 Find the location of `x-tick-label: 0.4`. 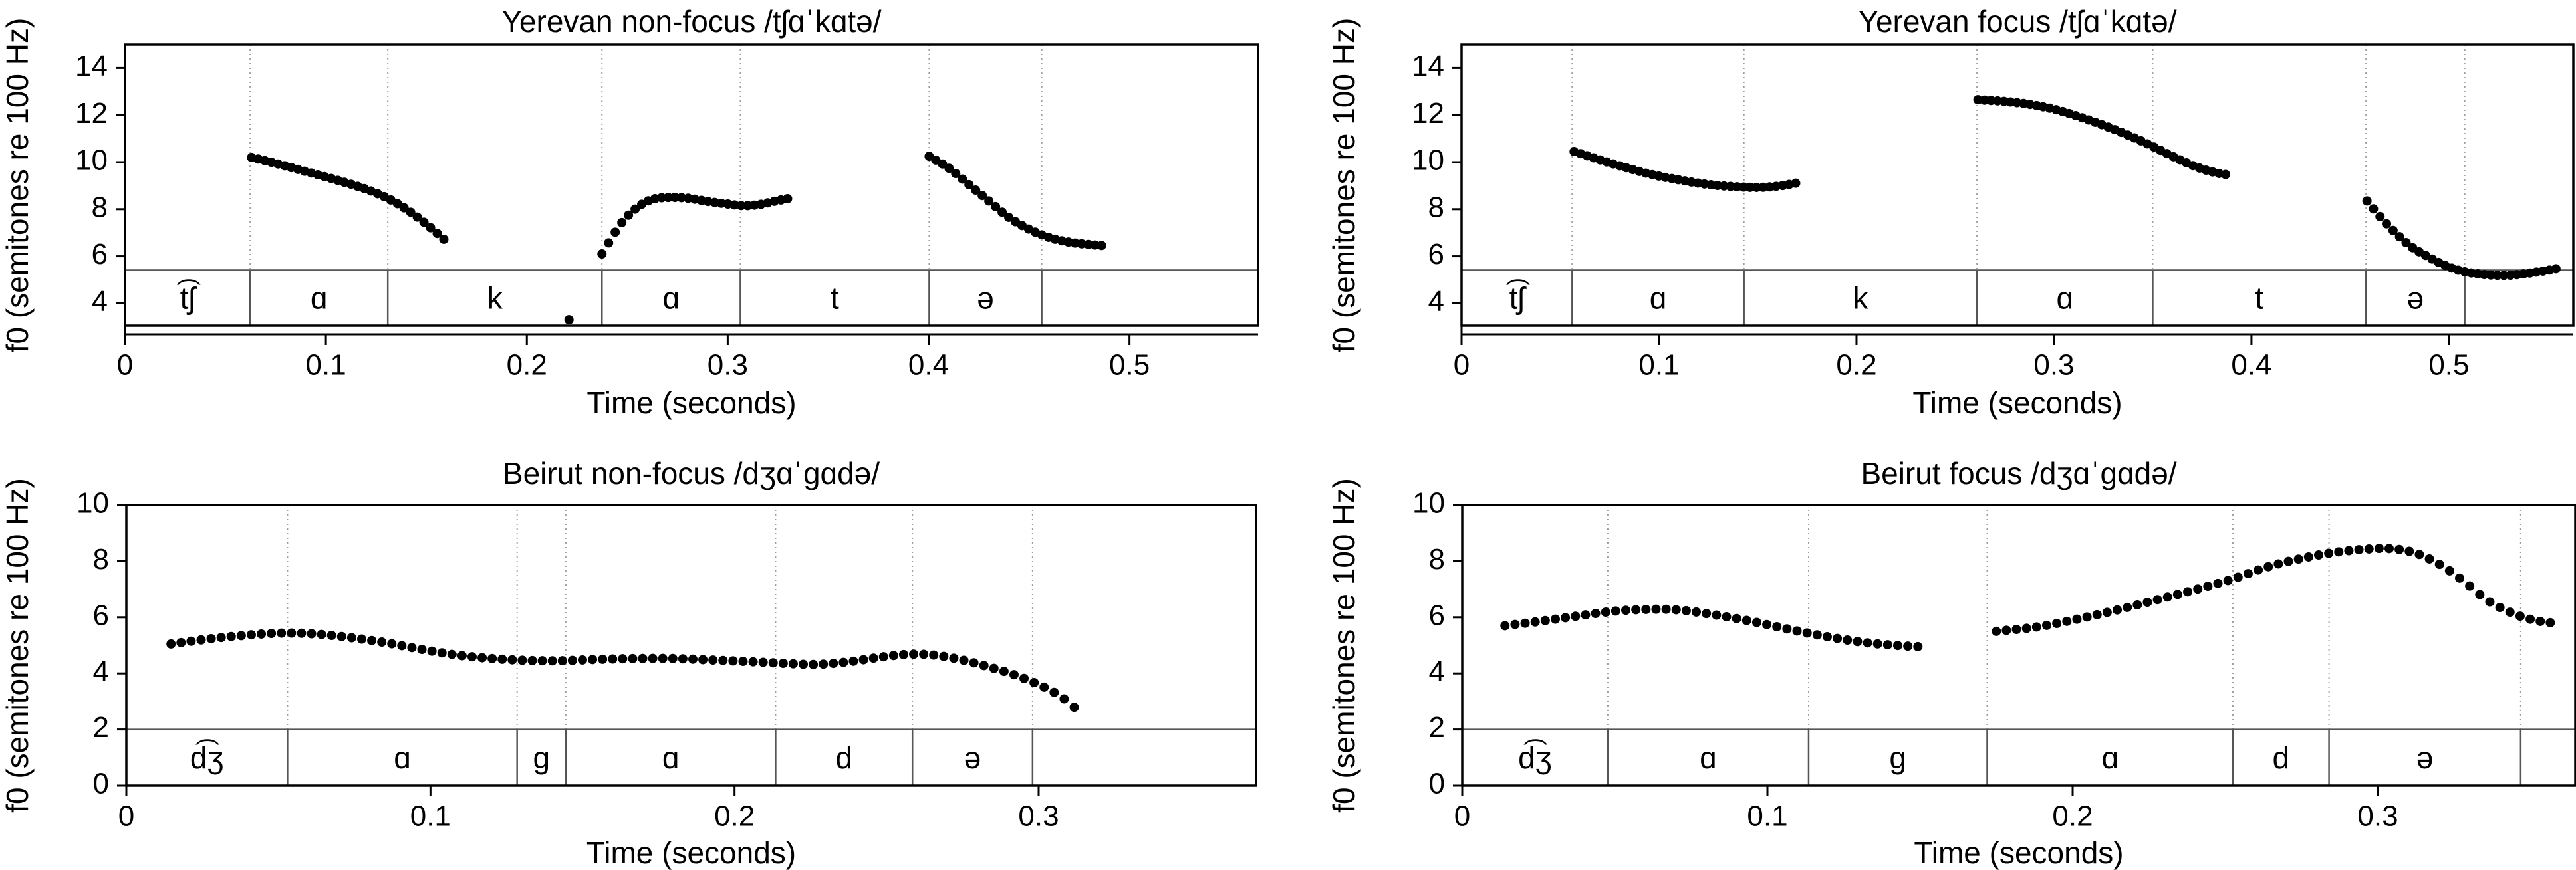

x-tick-label: 0.4 is located at coordinates (928, 365).